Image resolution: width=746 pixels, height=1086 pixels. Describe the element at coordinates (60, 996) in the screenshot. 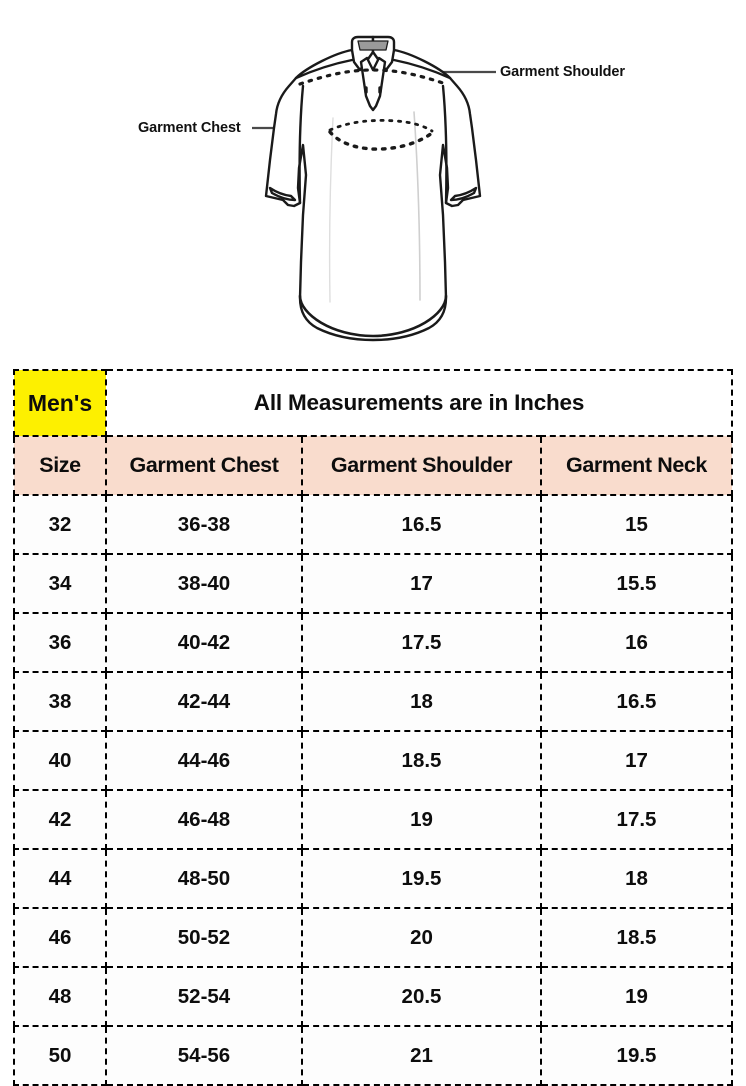

I see `cell-size: 48` at that location.